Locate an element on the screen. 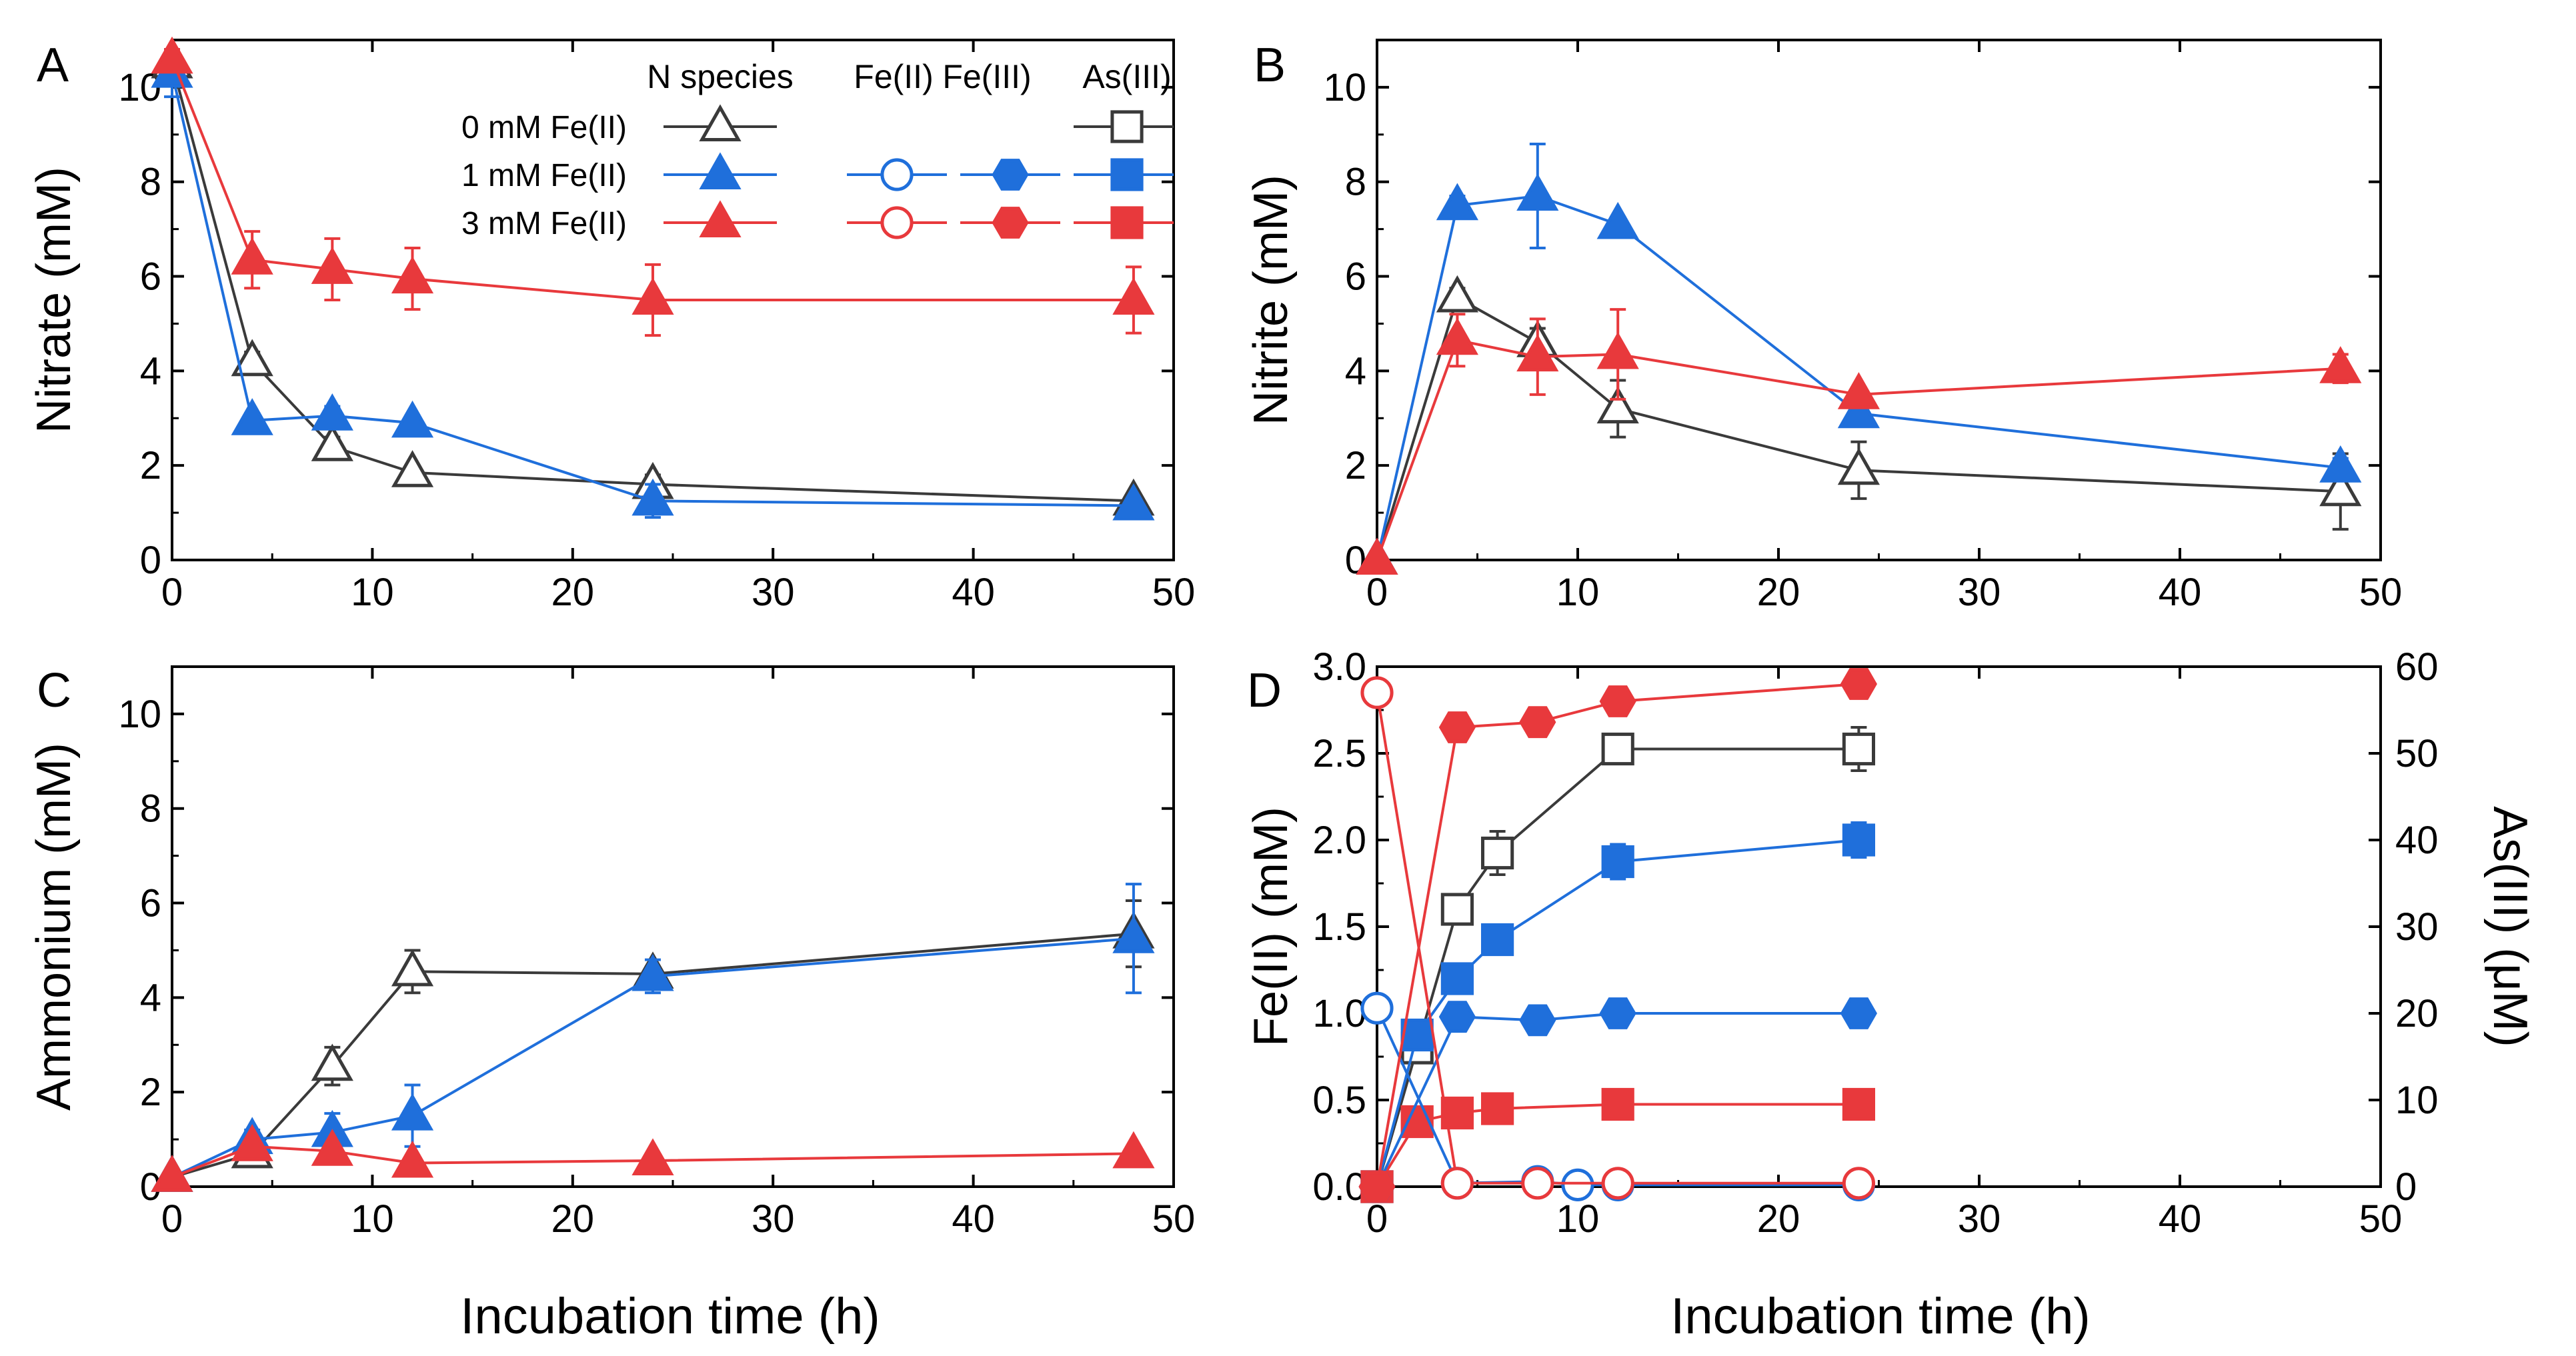  y-right-tick-label: 0 is located at coordinates (2406, 1187).